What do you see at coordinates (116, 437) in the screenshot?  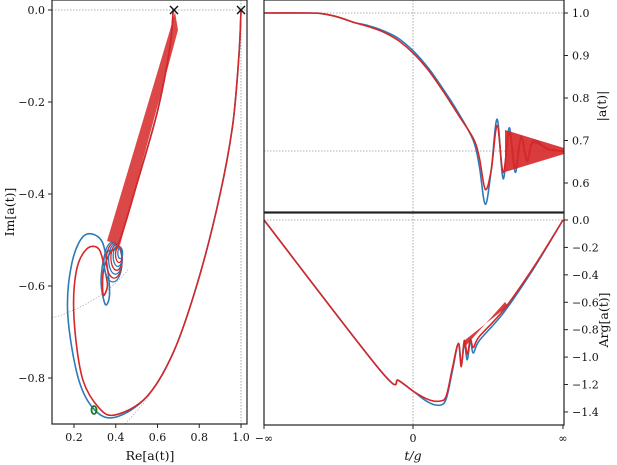 I see `tick-label: 0.4` at bounding box center [116, 437].